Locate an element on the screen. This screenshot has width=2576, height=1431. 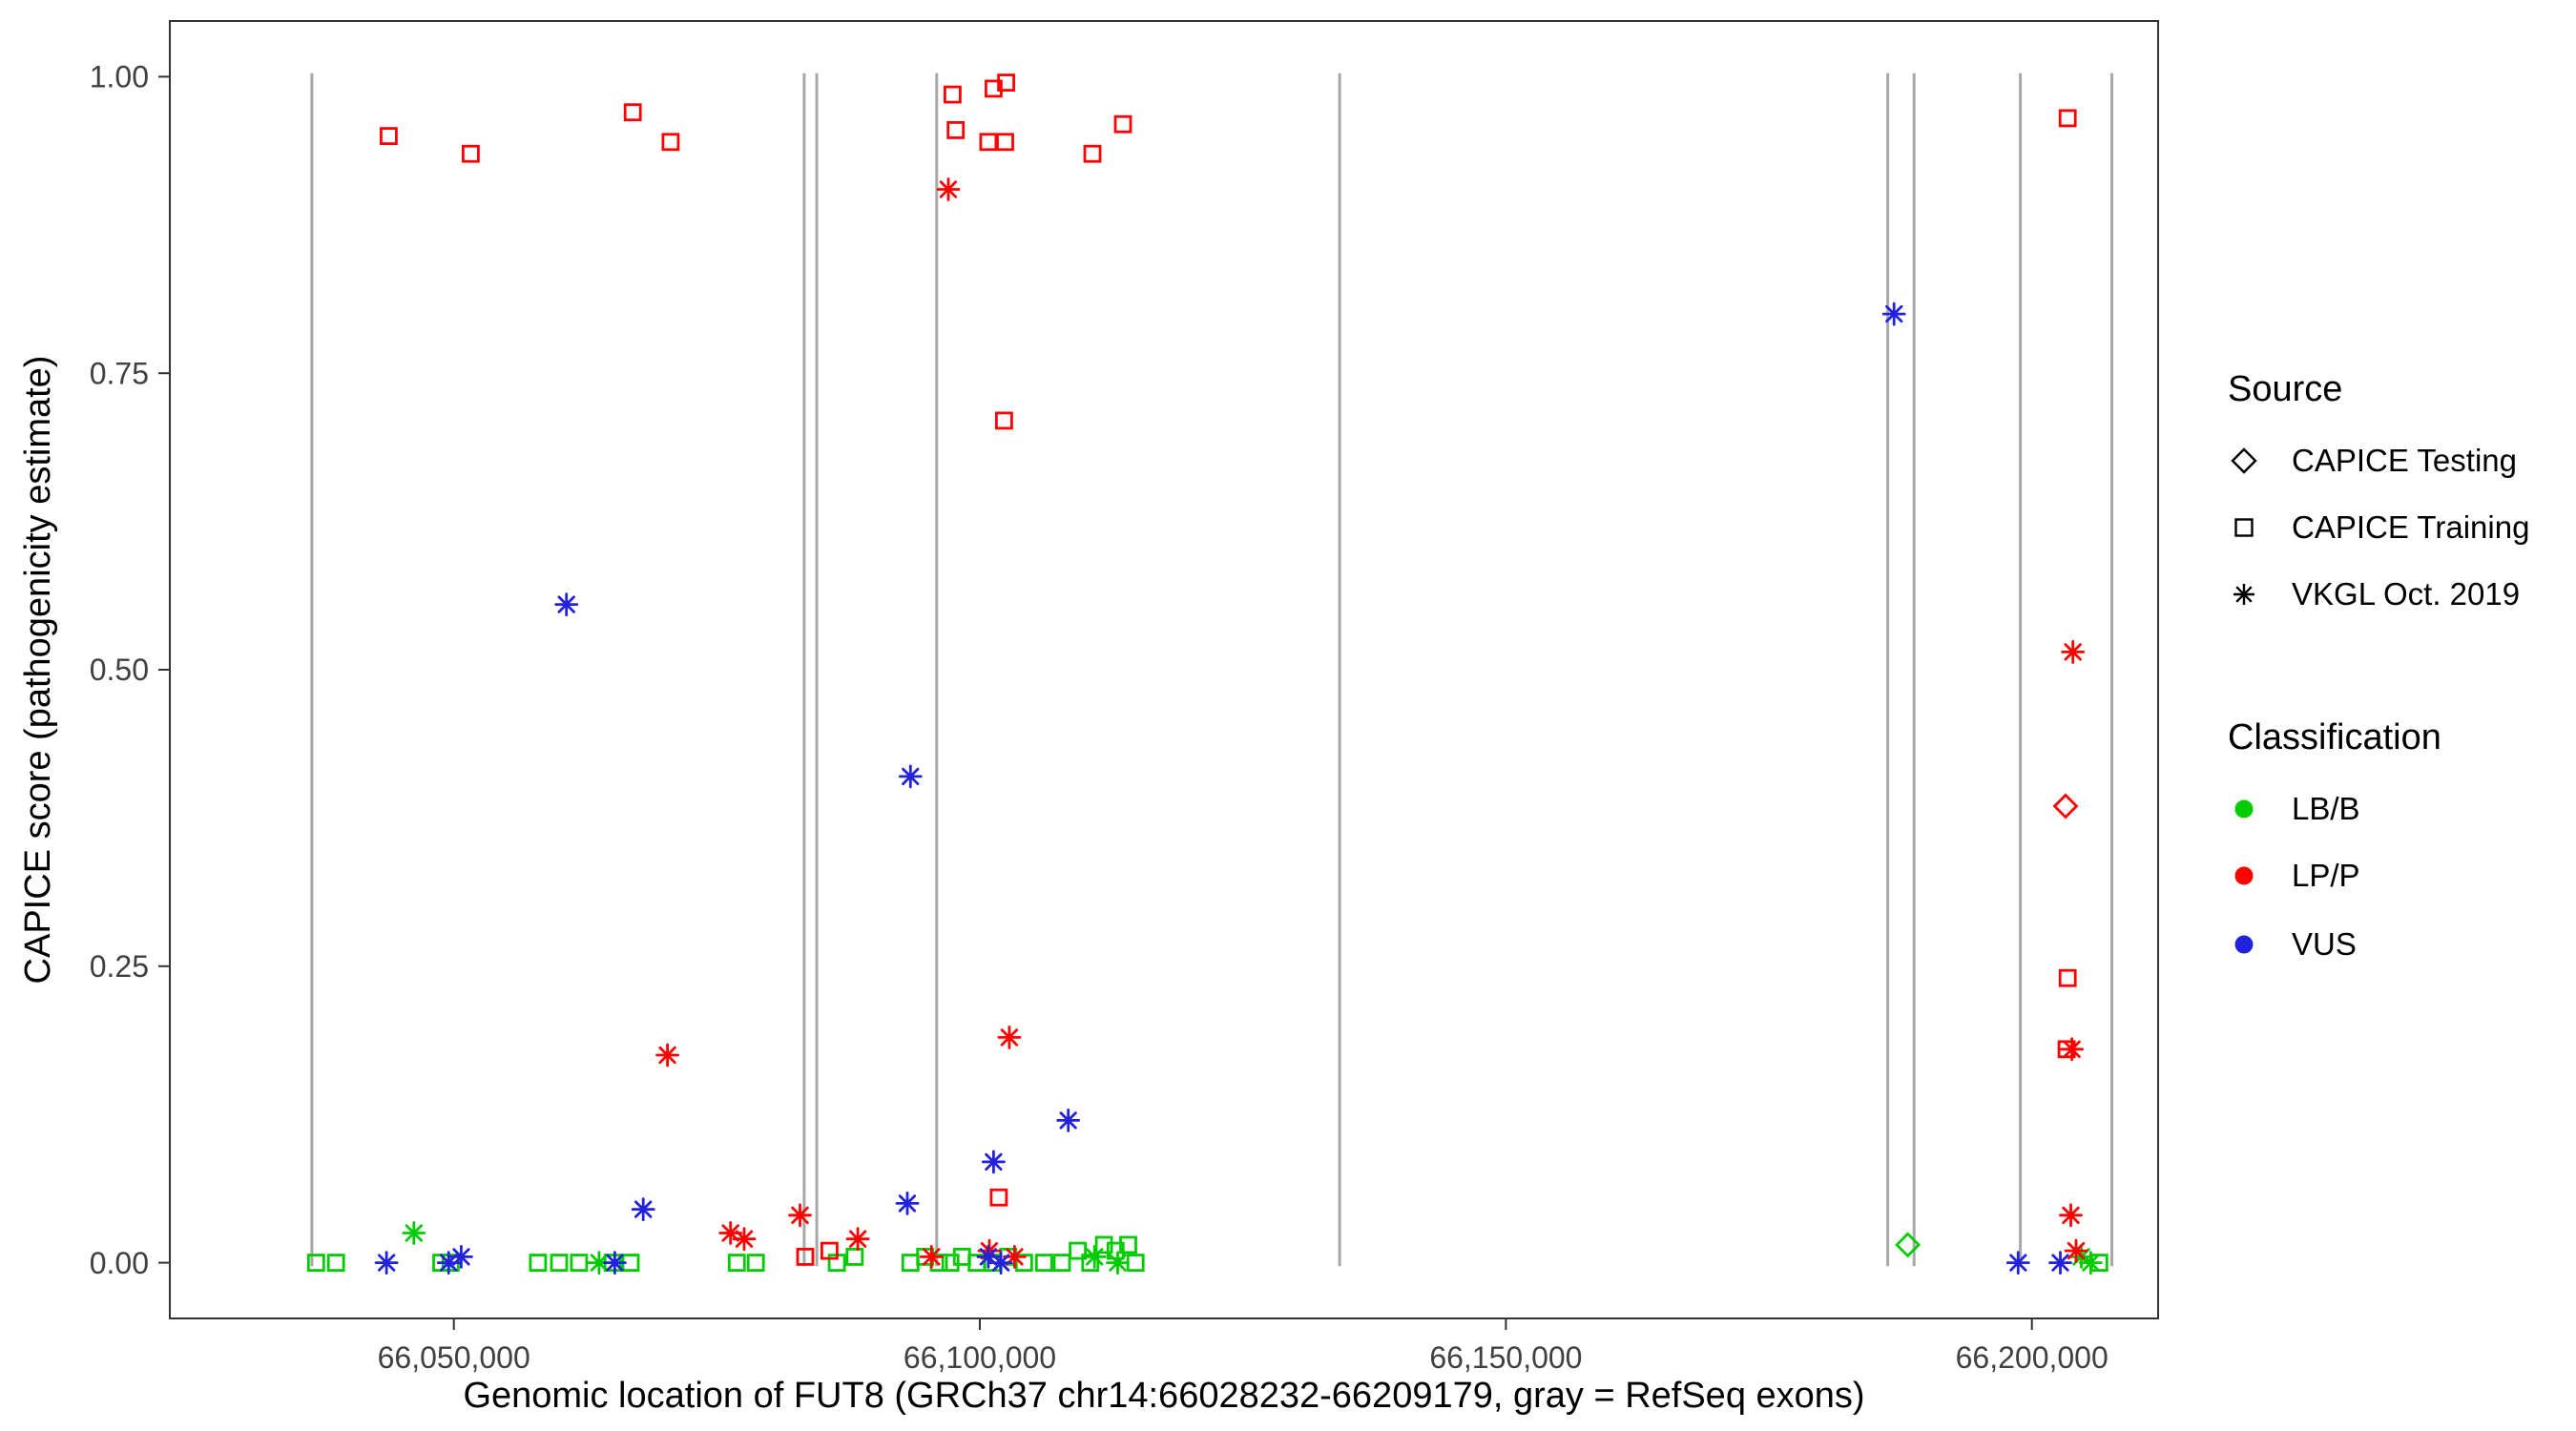
lpp-color-dot-icon is located at coordinates (2244, 875).